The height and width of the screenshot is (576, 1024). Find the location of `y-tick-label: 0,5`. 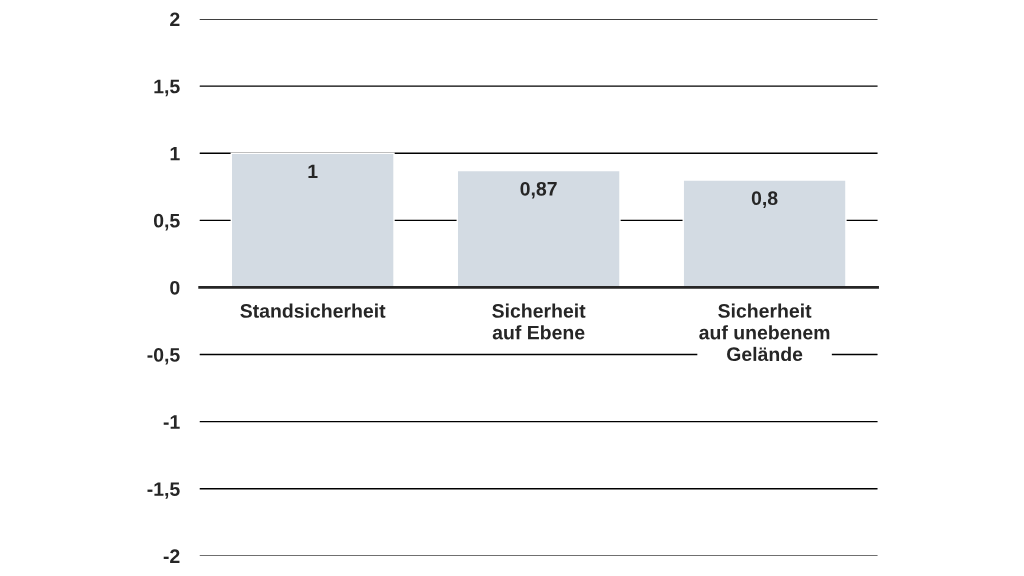

y-tick-label: 0,5 is located at coordinates (166, 222).